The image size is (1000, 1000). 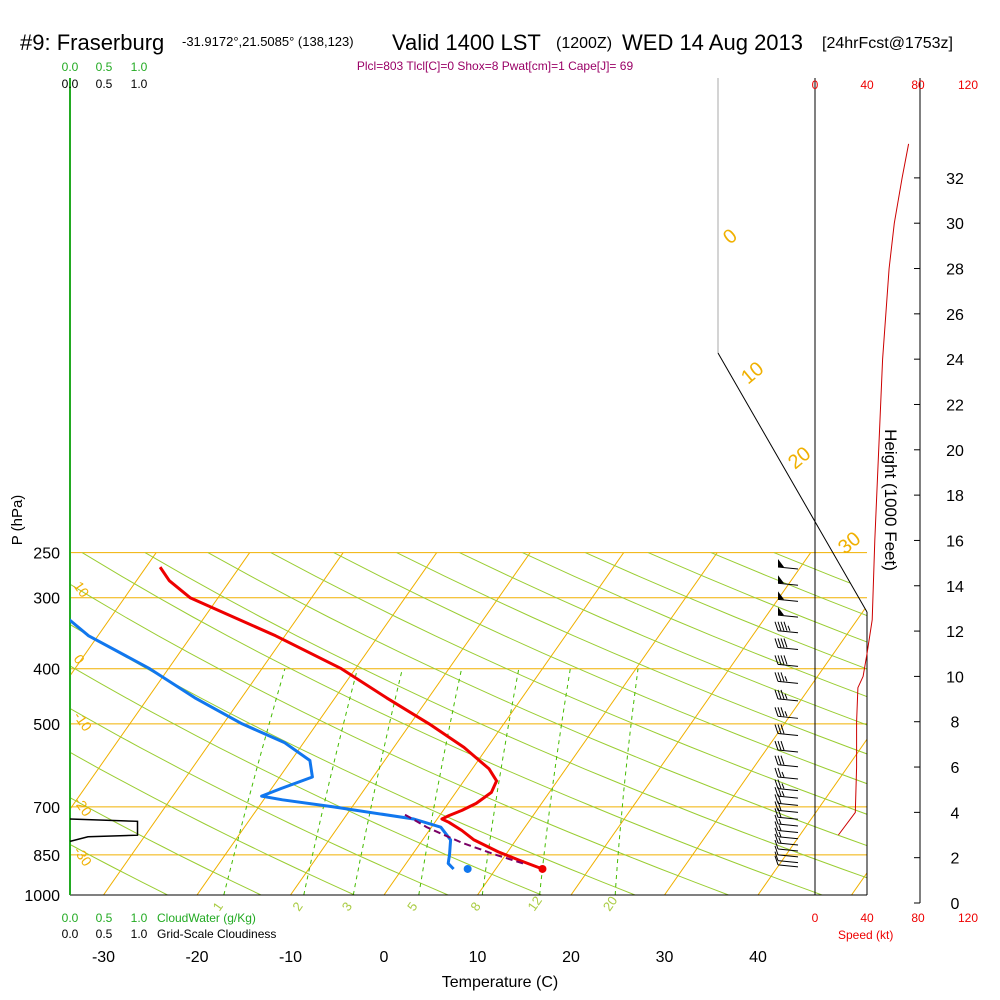 What do you see at coordinates (206, 918) in the screenshot?
I see `cloudwater-label: CloudWater (g/Kg)` at bounding box center [206, 918].